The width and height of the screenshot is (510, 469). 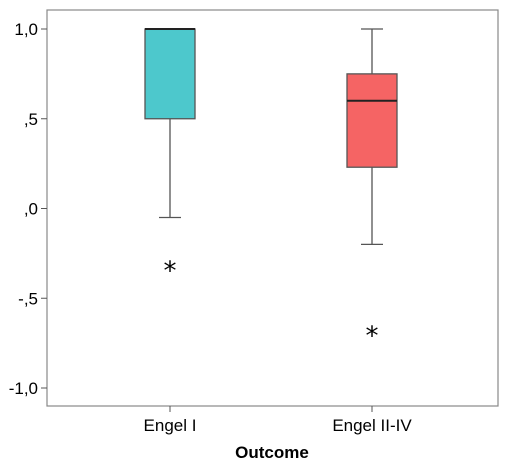 I want to click on box-engel-i: *, so click(x=170, y=157).